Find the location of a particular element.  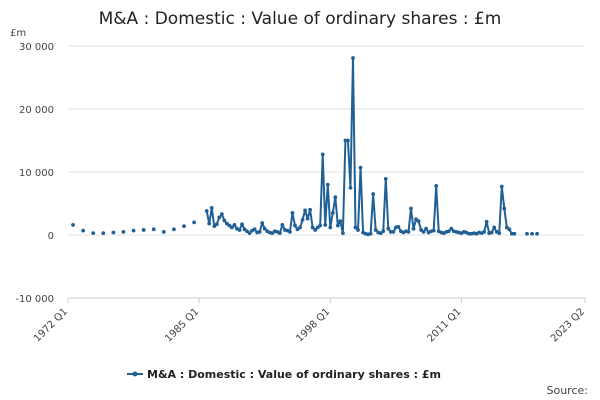

x-tick-label: 1985 Q1 is located at coordinates (182, 325).